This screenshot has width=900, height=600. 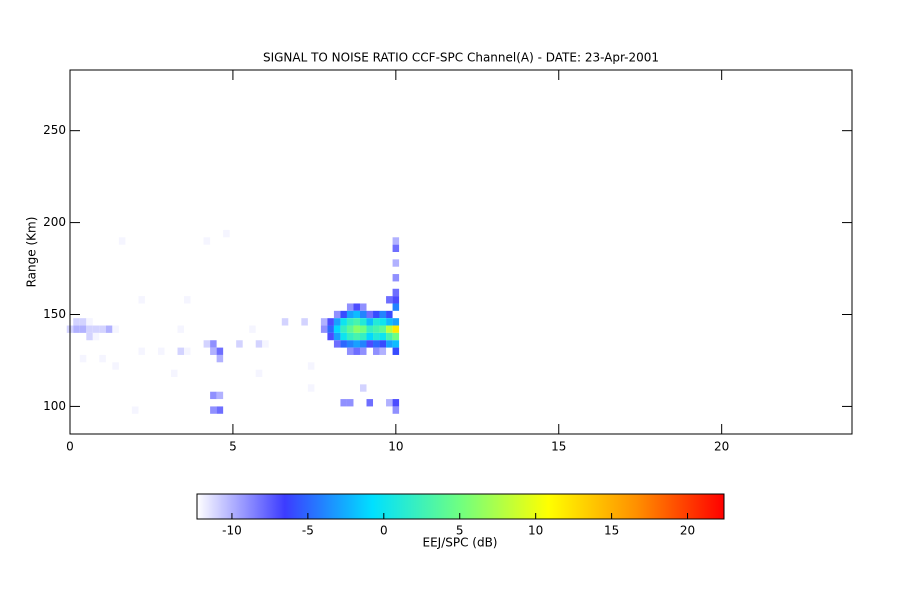 What do you see at coordinates (32, 252) in the screenshot?
I see `y-axis-label: Range (Km)` at bounding box center [32, 252].